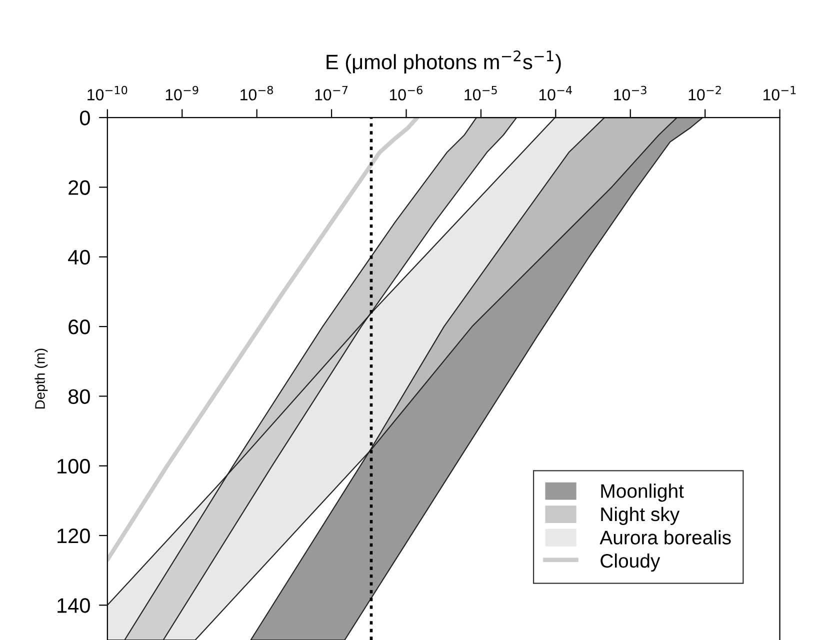 Image resolution: width=815 pixels, height=640 pixels. I want to click on x-tick-label: 10$^{−9}$, so click(182, 93).